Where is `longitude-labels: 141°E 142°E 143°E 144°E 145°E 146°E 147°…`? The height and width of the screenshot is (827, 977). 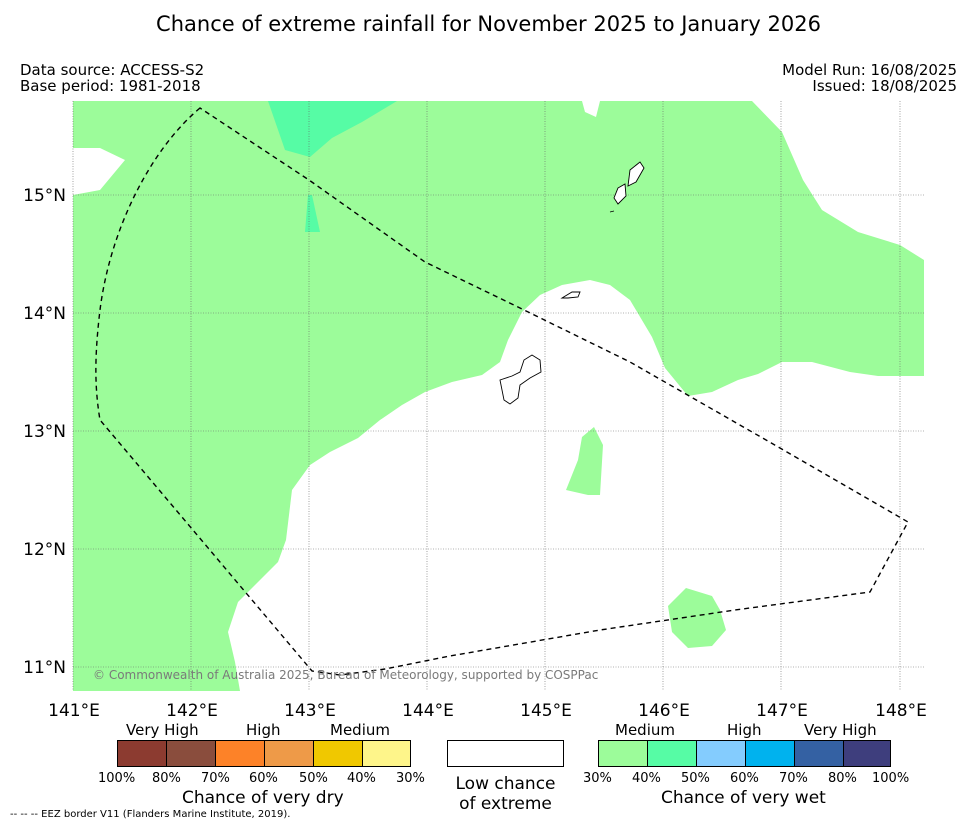 longitude-labels: 141°E 142°E 143°E 144°E 145°E 146°E 147°… is located at coordinates (487, 711).